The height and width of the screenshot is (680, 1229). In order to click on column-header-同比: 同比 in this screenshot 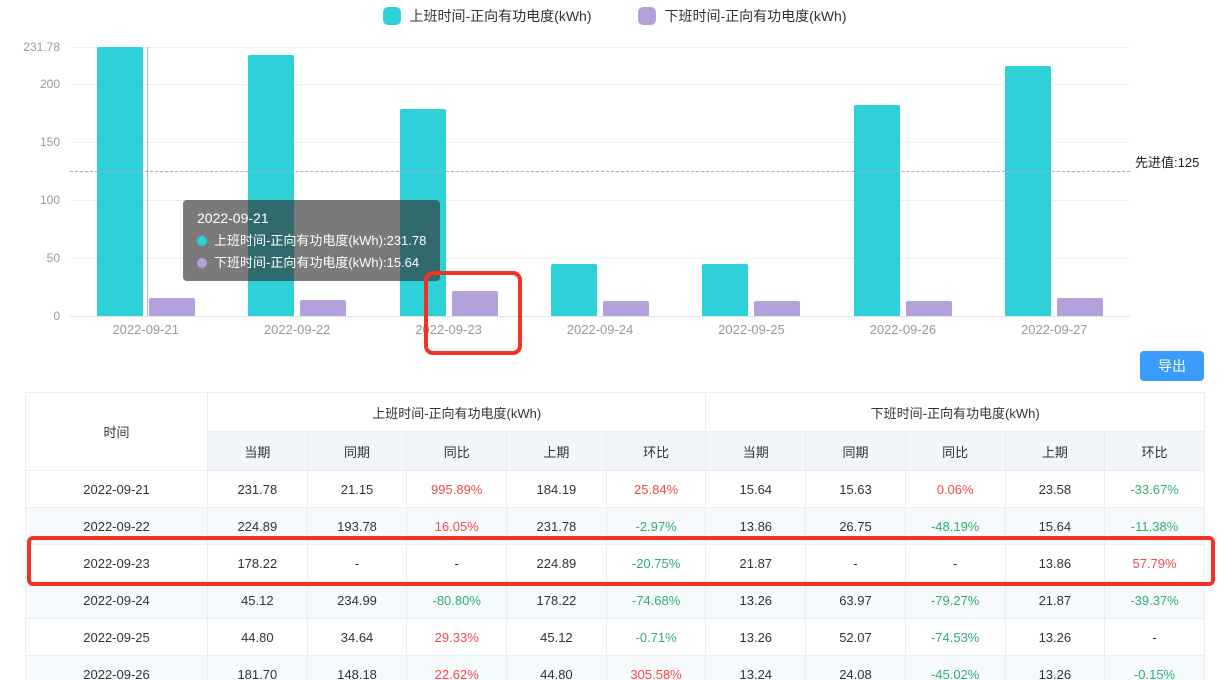, I will do `click(955, 451)`.